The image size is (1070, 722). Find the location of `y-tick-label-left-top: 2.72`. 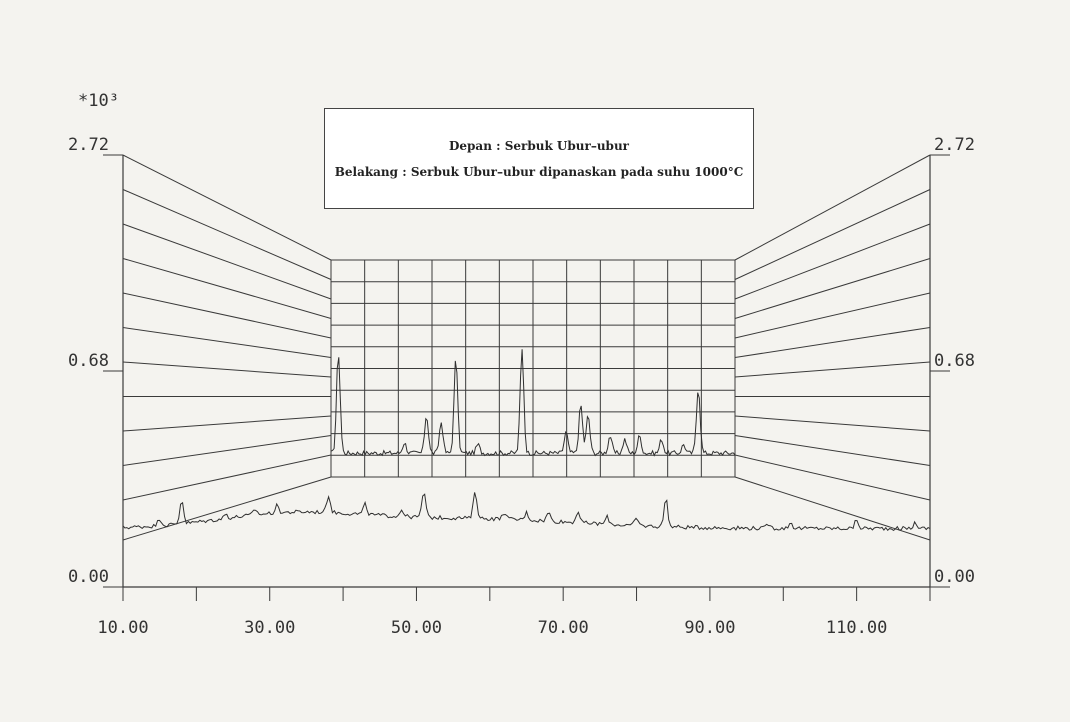

y-tick-label-left-top: 2.72 is located at coordinates (88, 145).